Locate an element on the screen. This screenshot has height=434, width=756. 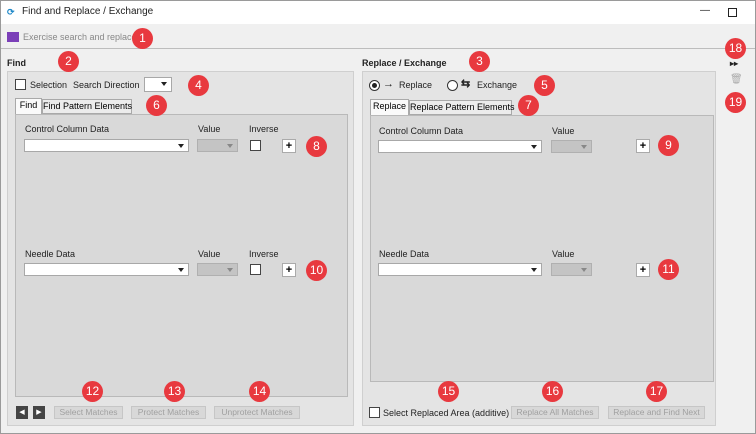
next-button: ▶ is located at coordinates (39, 412).